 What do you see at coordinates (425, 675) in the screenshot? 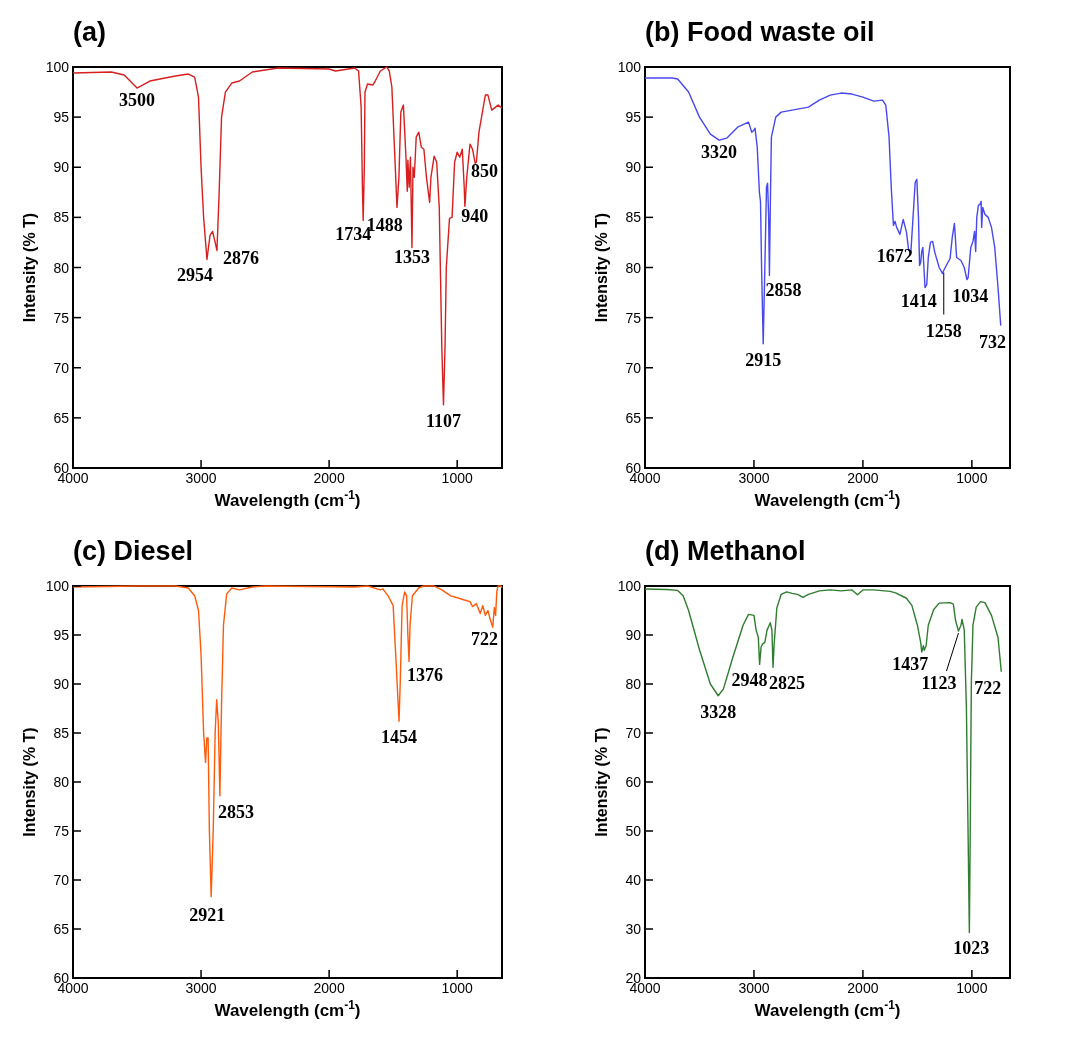
I see `annotation: 1376` at bounding box center [425, 675].